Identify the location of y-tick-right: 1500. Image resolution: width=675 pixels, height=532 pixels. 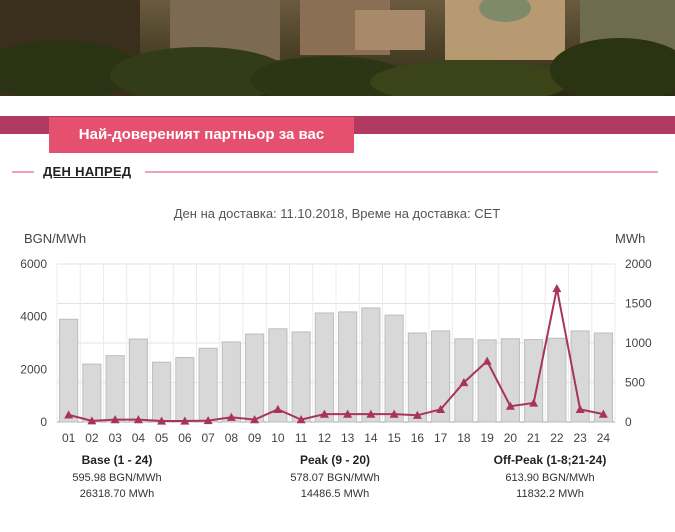
(638, 304).